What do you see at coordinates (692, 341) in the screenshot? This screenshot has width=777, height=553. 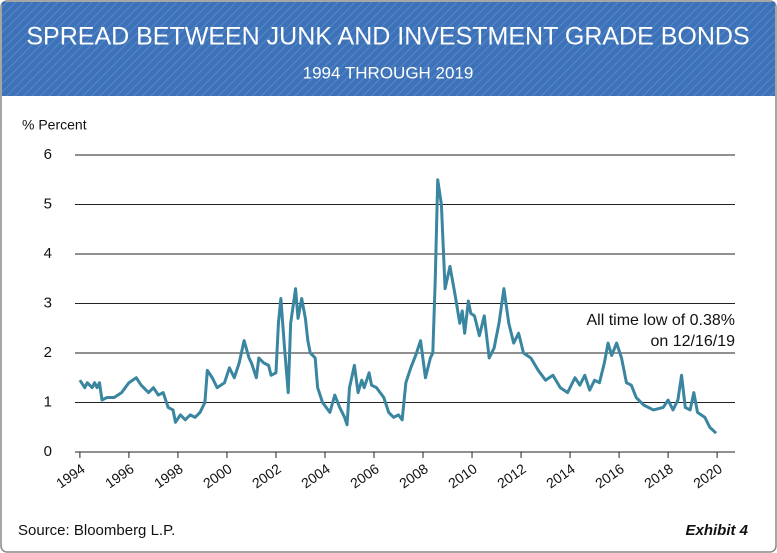 I see `annotation: on 12/16/19` at bounding box center [692, 341].